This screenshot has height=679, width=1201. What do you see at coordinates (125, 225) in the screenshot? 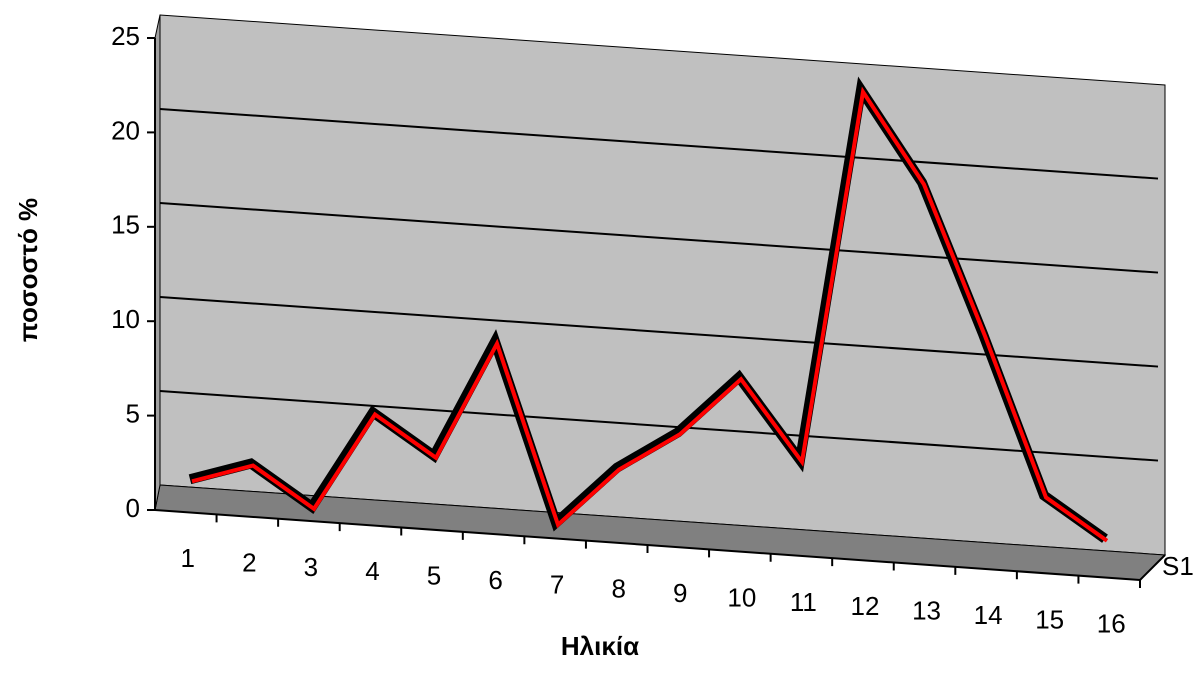
I see `y-tick-label: 15` at bounding box center [125, 225].